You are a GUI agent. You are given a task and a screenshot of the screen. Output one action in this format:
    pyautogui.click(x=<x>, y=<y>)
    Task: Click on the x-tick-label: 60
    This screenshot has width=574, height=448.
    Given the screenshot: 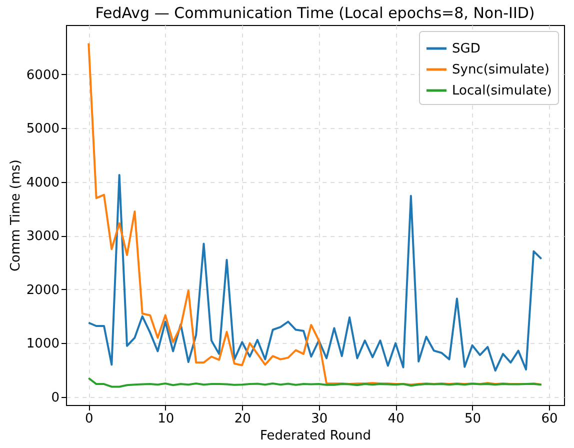 What is the action you would take?
    pyautogui.click(x=549, y=419)
    